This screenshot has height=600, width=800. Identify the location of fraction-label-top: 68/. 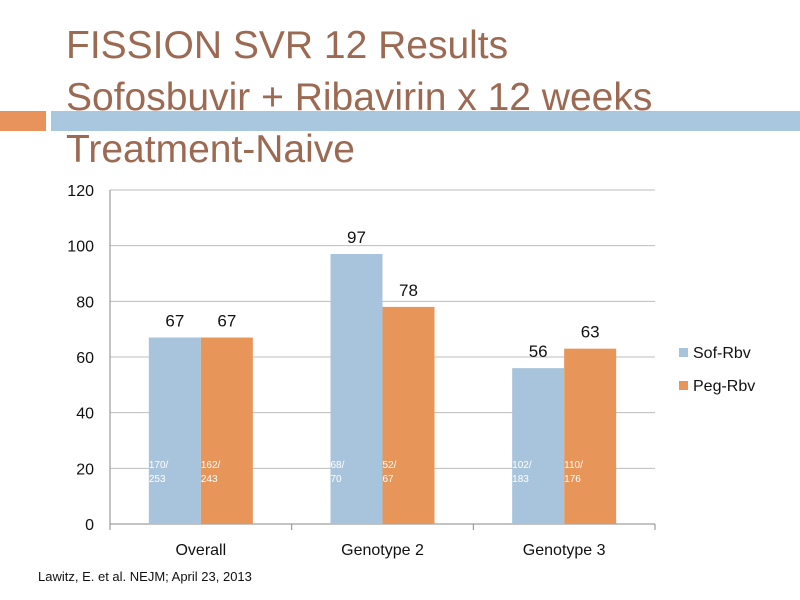
(338, 465).